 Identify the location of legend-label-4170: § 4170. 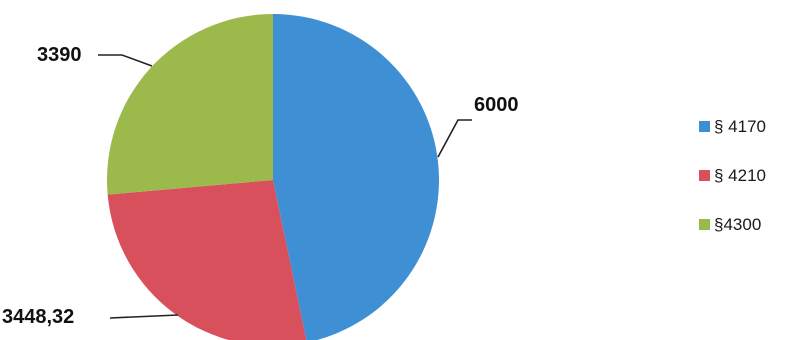
(740, 126).